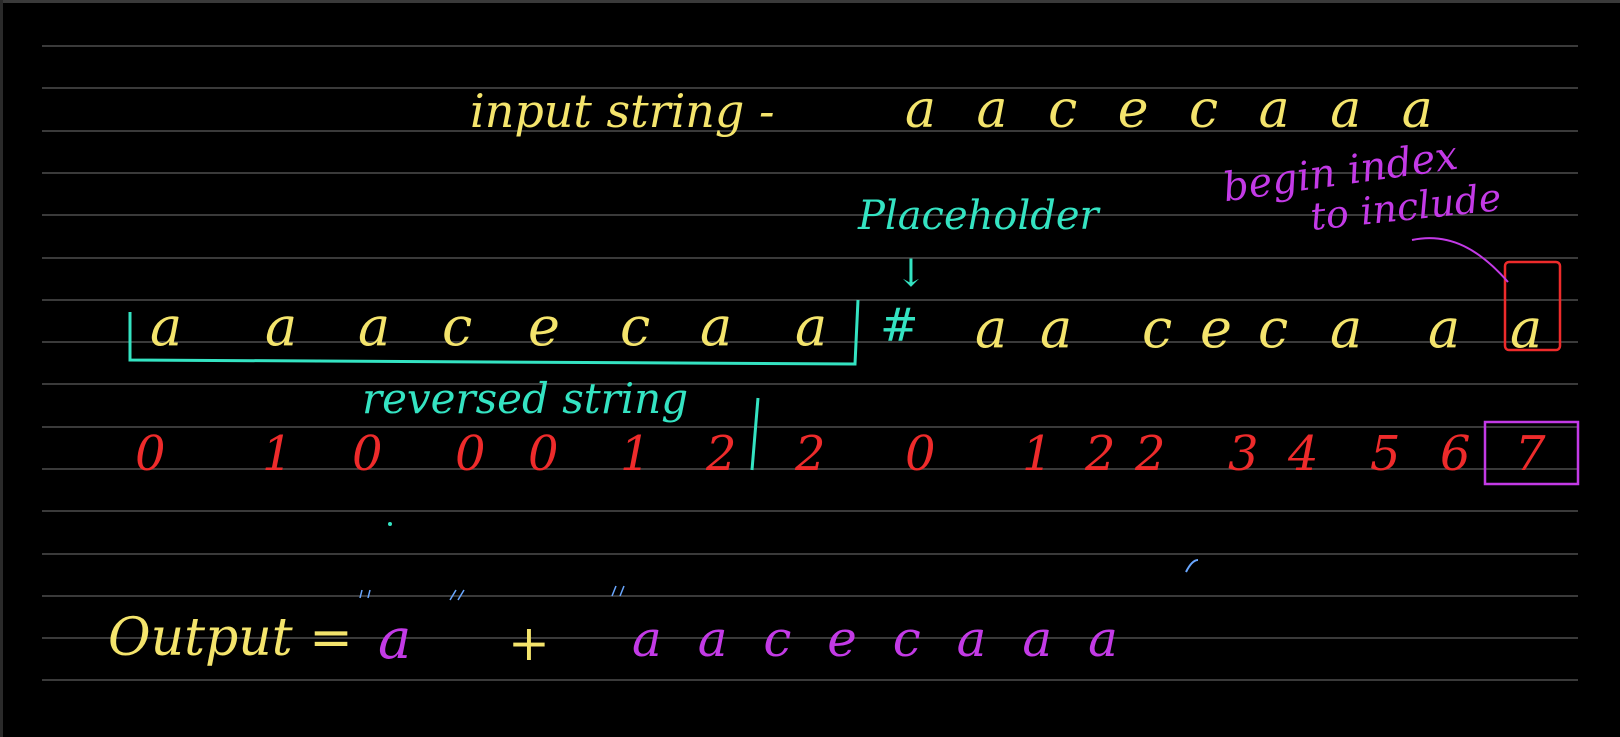  I want to click on placeholder-arrow: ↓, so click(911, 273).